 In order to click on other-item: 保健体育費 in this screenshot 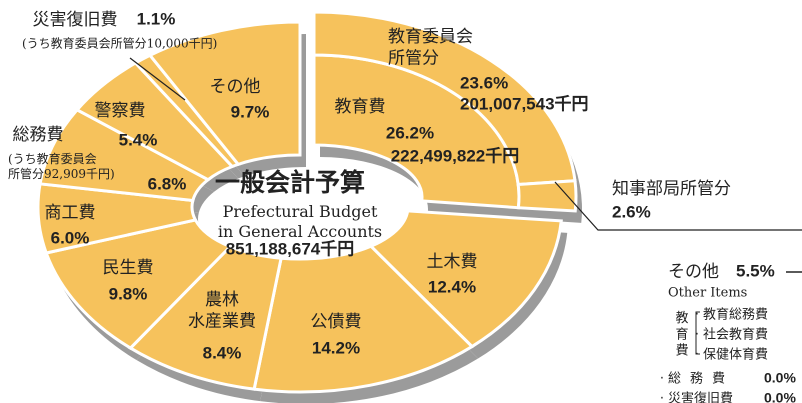, I will do `click(735, 355)`.